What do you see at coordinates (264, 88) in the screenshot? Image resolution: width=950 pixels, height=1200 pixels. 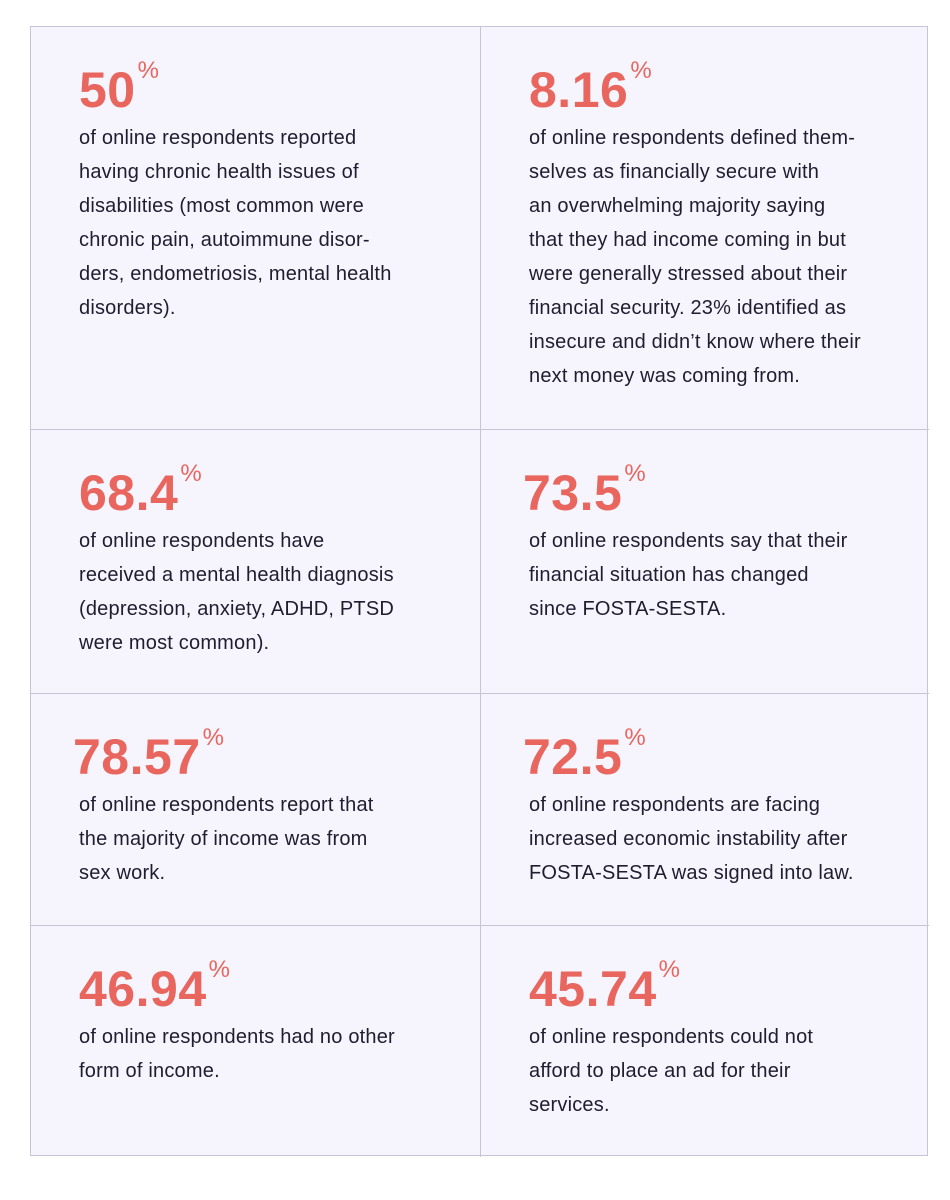 I see `stat-value: 50%` at bounding box center [264, 88].